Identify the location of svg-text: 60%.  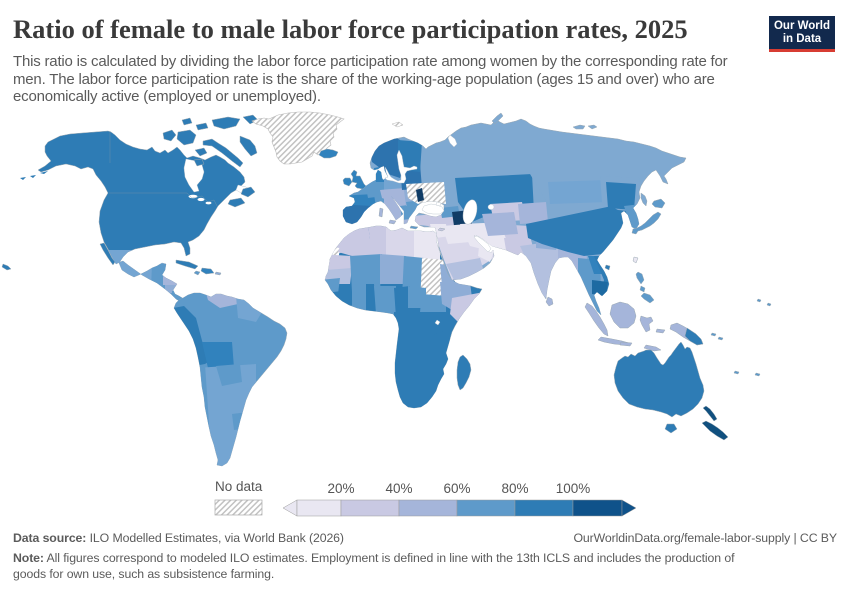
(456, 488).